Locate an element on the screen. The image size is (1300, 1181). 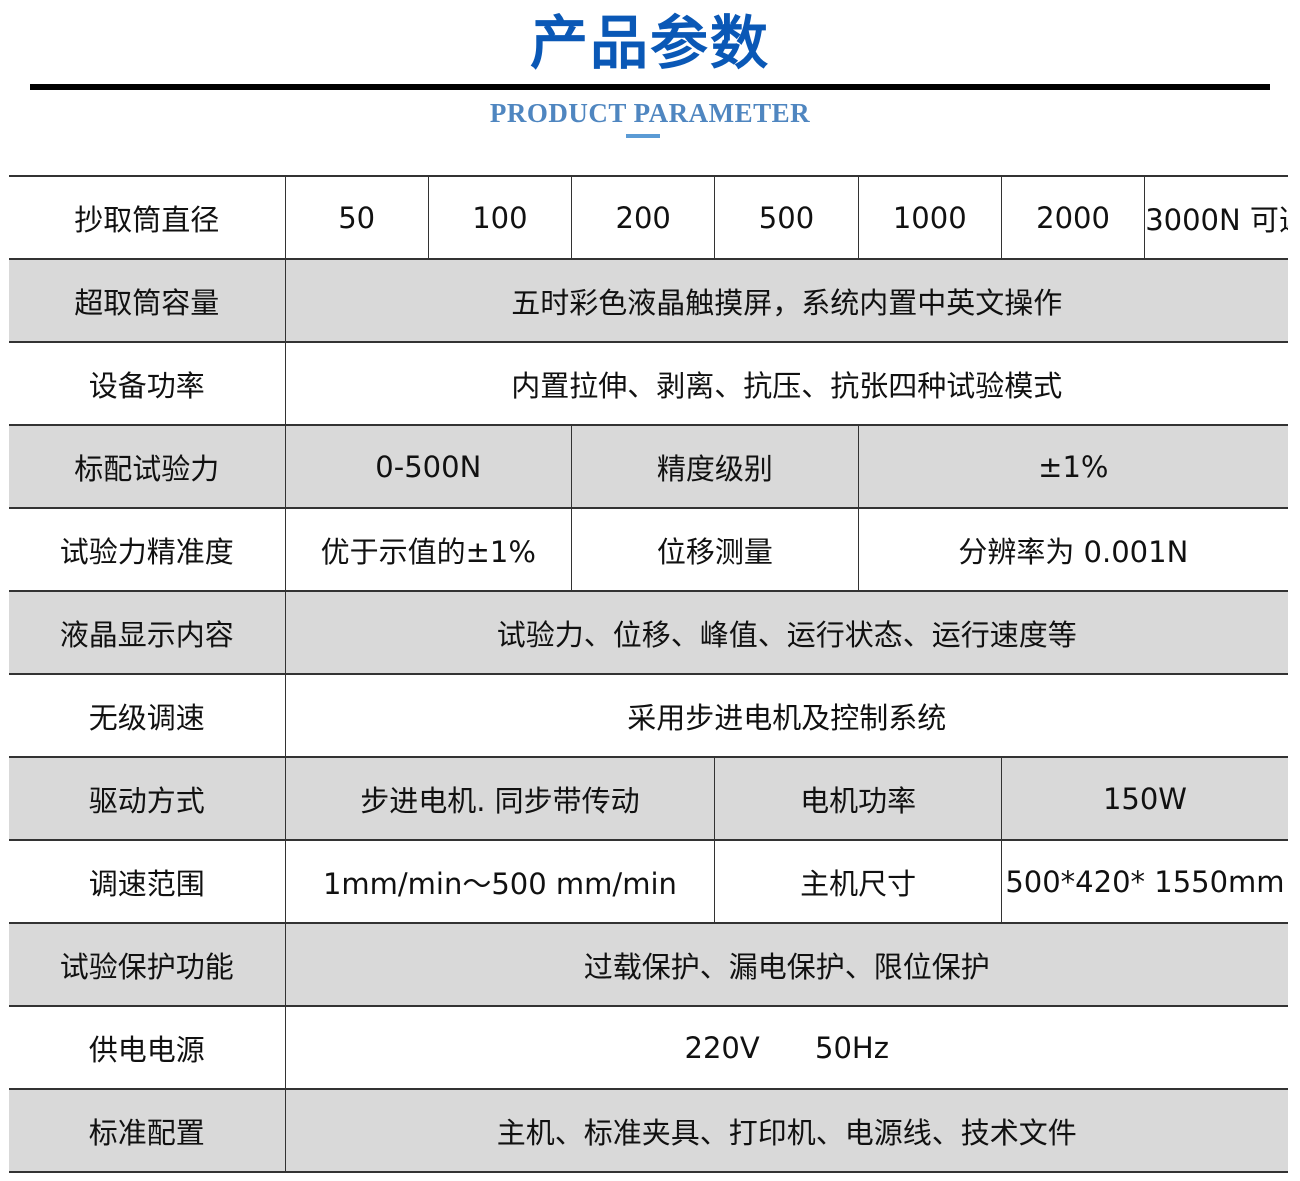
row-value: 主机尺寸 is located at coordinates (858, 881).